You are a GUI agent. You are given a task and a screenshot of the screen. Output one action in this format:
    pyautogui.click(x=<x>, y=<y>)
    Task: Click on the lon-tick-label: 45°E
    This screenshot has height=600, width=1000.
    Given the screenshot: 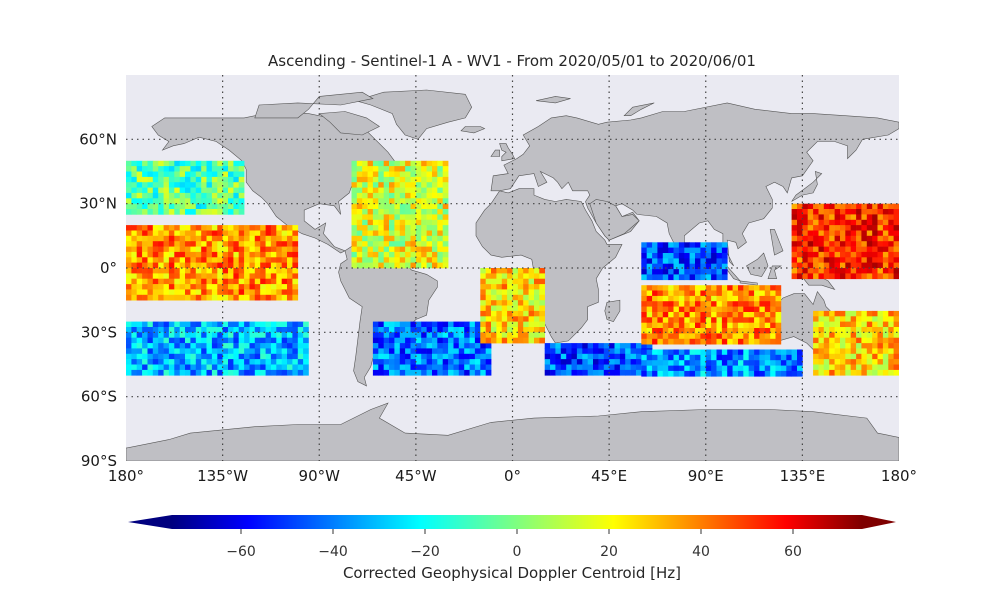 What is the action you would take?
    pyautogui.click(x=609, y=476)
    